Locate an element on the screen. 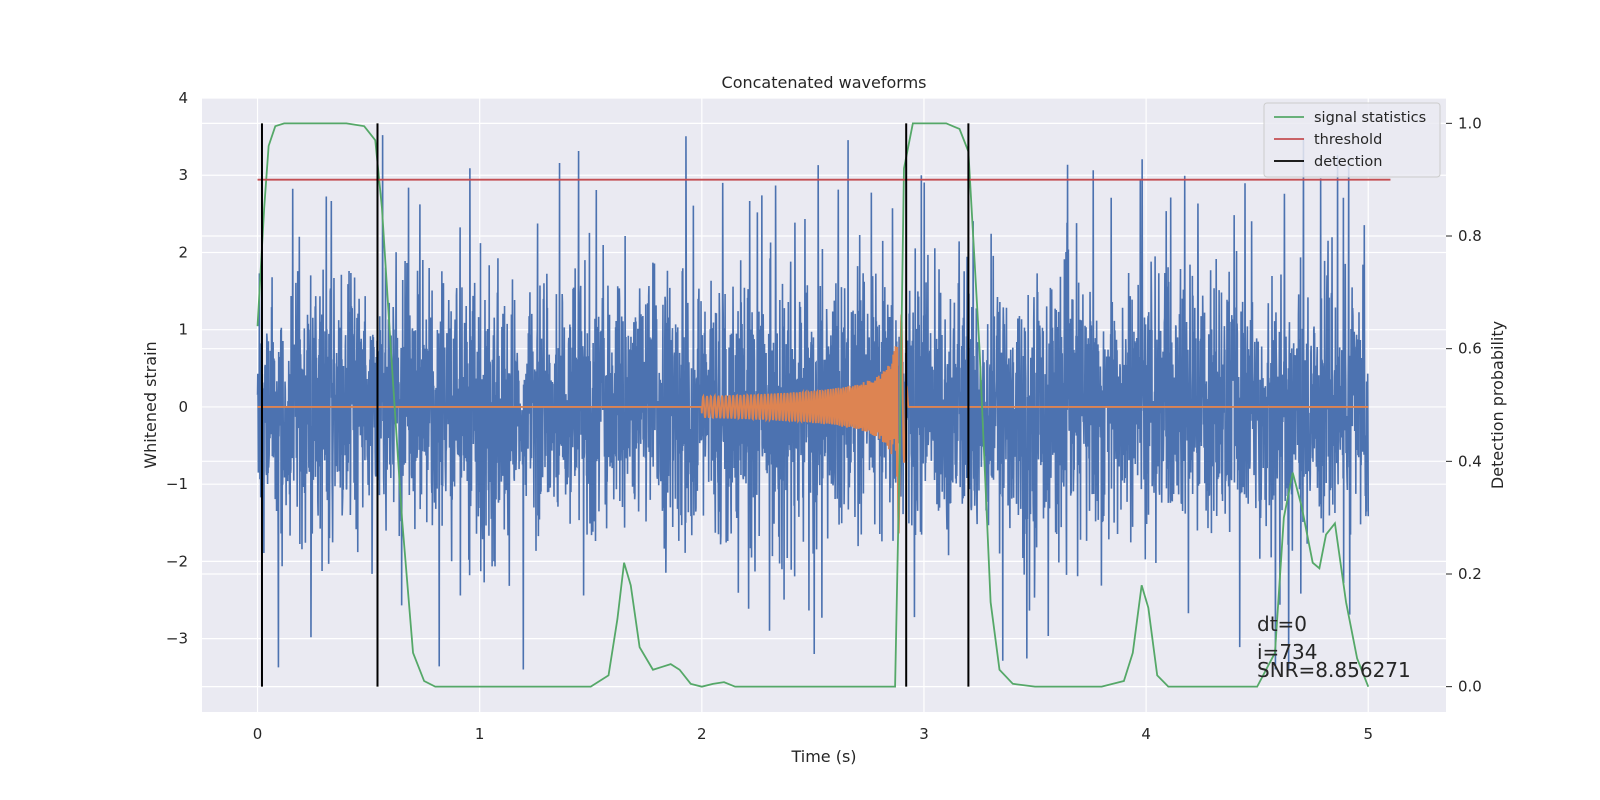  x-axis-ticks: 0 1 2 3 4 5 is located at coordinates (813, 734).